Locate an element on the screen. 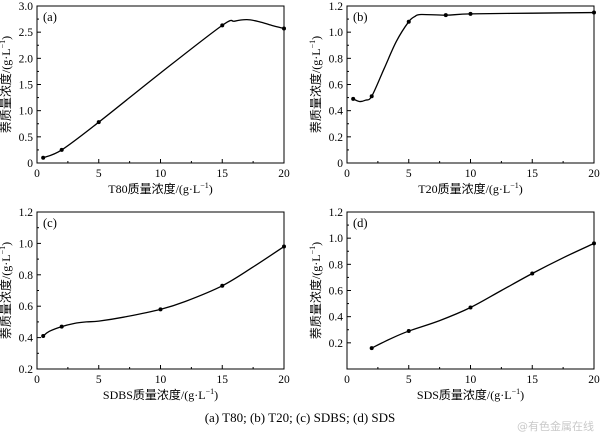  y-tick-label: 2.0 is located at coordinates (26, 59).